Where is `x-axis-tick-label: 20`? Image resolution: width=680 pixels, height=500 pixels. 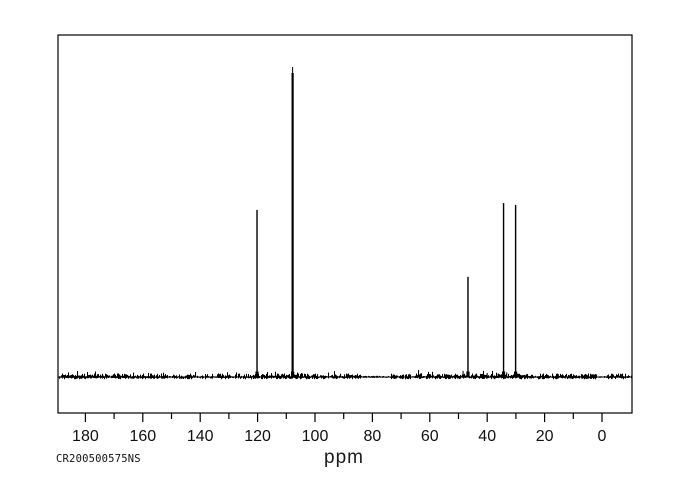 x-axis-tick-label: 20 is located at coordinates (545, 436).